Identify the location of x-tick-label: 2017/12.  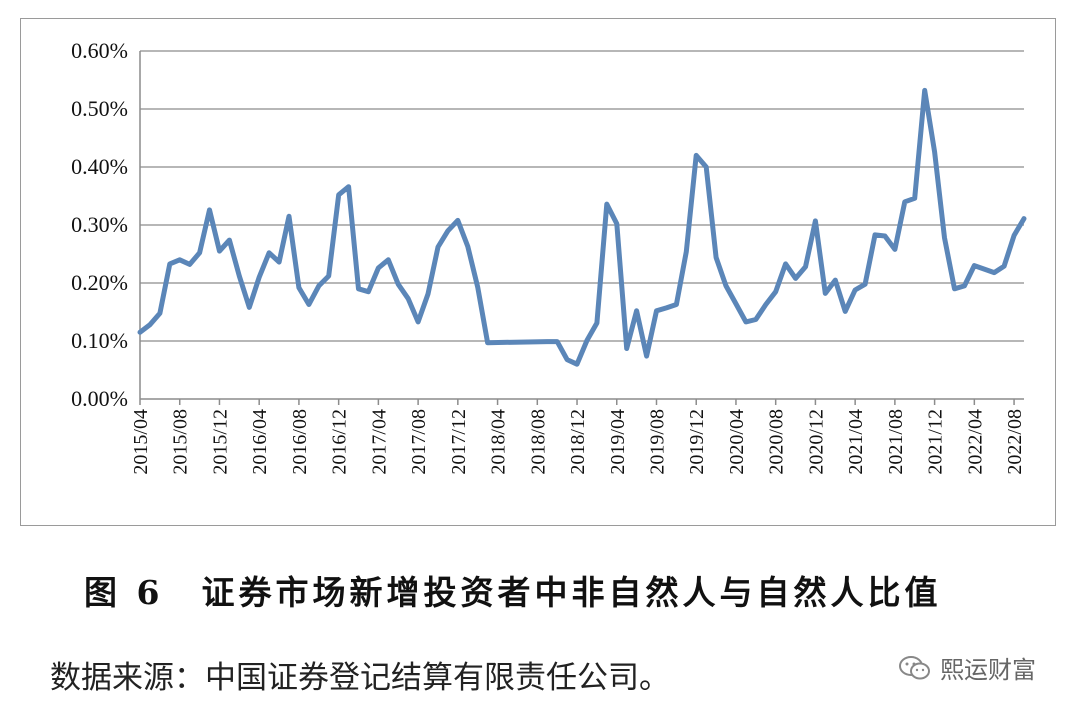
(459, 442).